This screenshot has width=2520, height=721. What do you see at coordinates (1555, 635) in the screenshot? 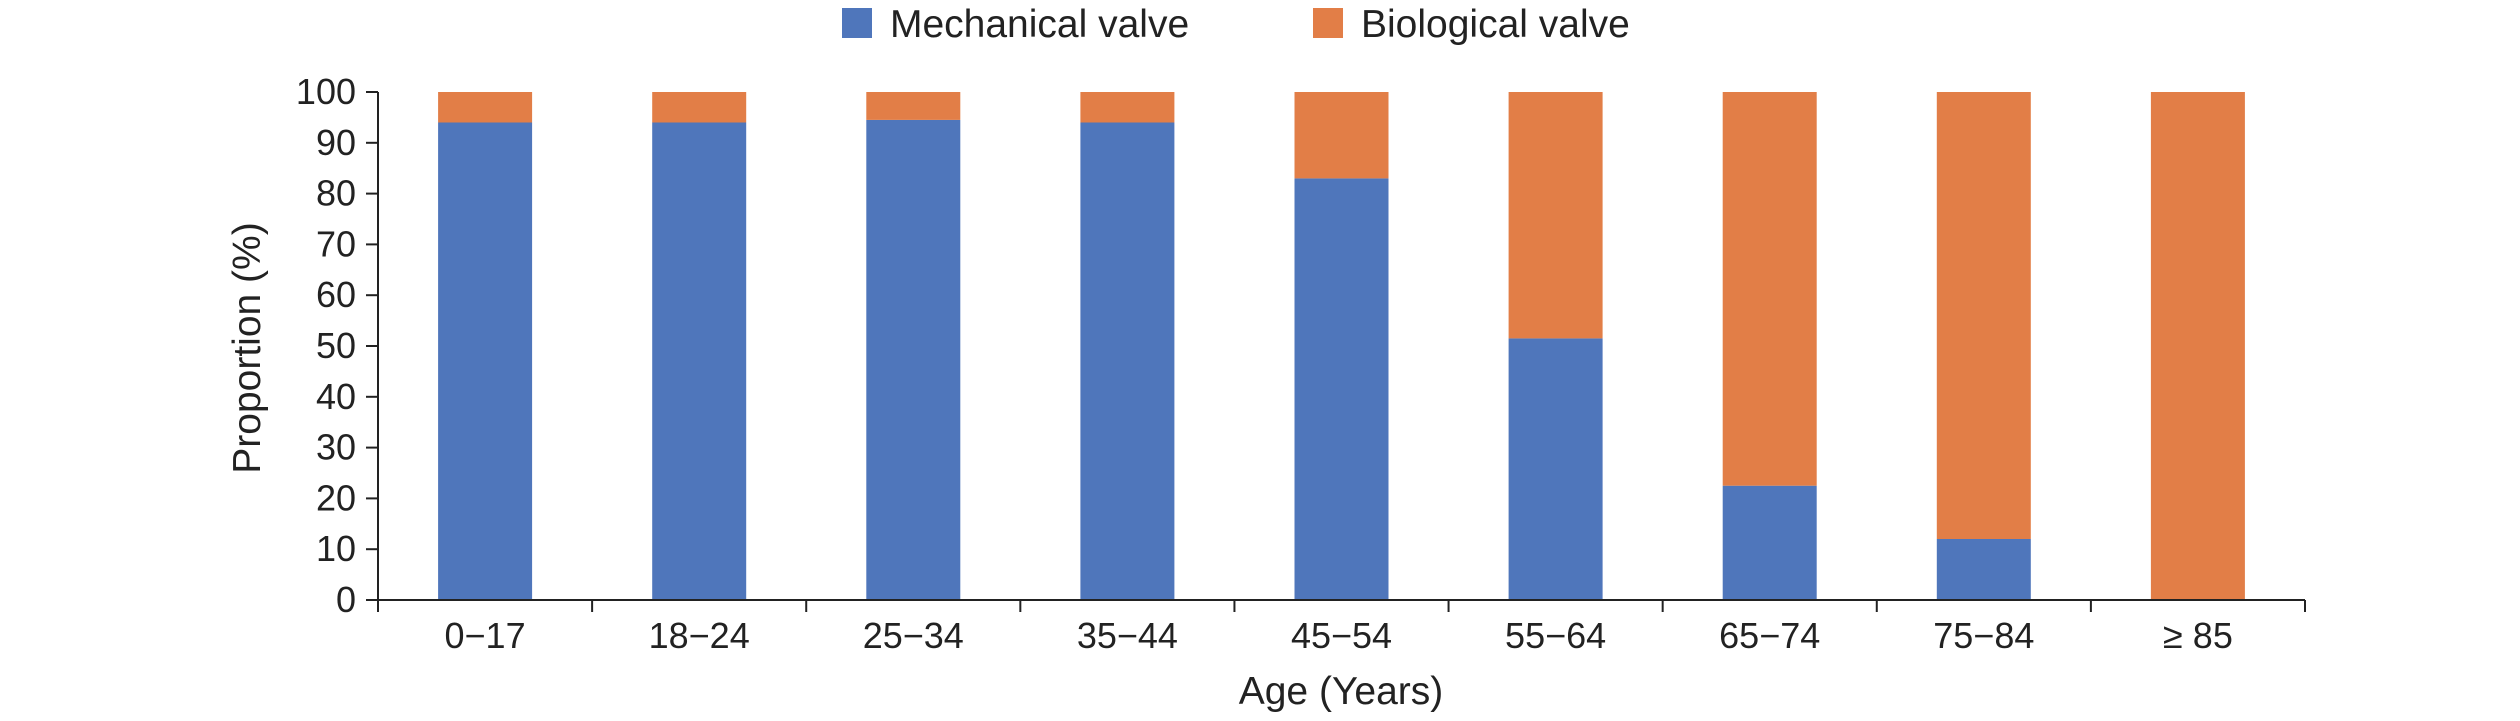
I see `x-tick-label: 55−64` at bounding box center [1555, 635].